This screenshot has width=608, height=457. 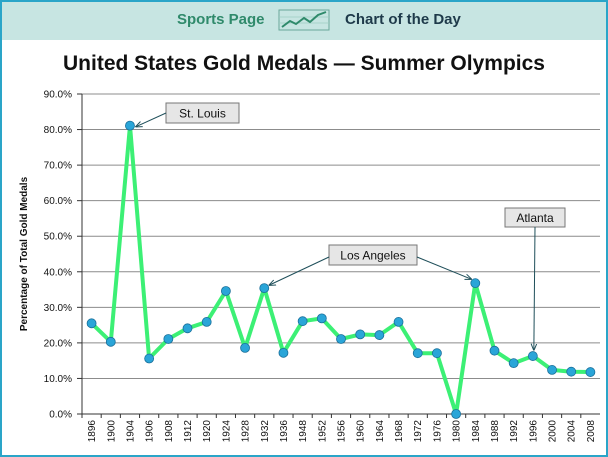 I want to click on y-tick-label: 0.0%, so click(x=60, y=415).